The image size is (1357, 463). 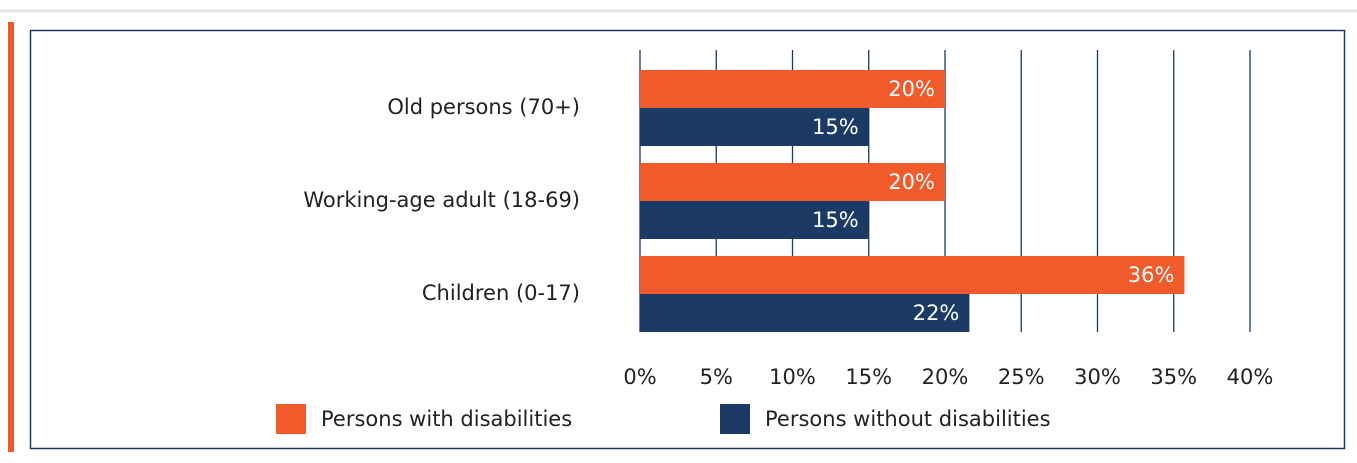 What do you see at coordinates (639, 377) in the screenshot?
I see `x-tick-label: 0%` at bounding box center [639, 377].